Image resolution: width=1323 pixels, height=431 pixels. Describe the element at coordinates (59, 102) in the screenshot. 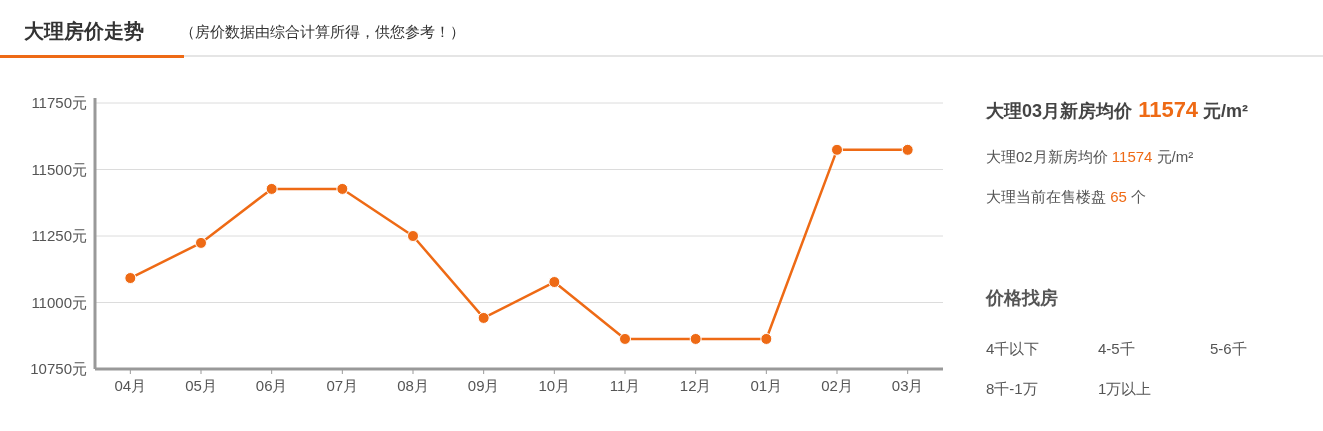

I see `y-tick-label: 11750元` at that location.